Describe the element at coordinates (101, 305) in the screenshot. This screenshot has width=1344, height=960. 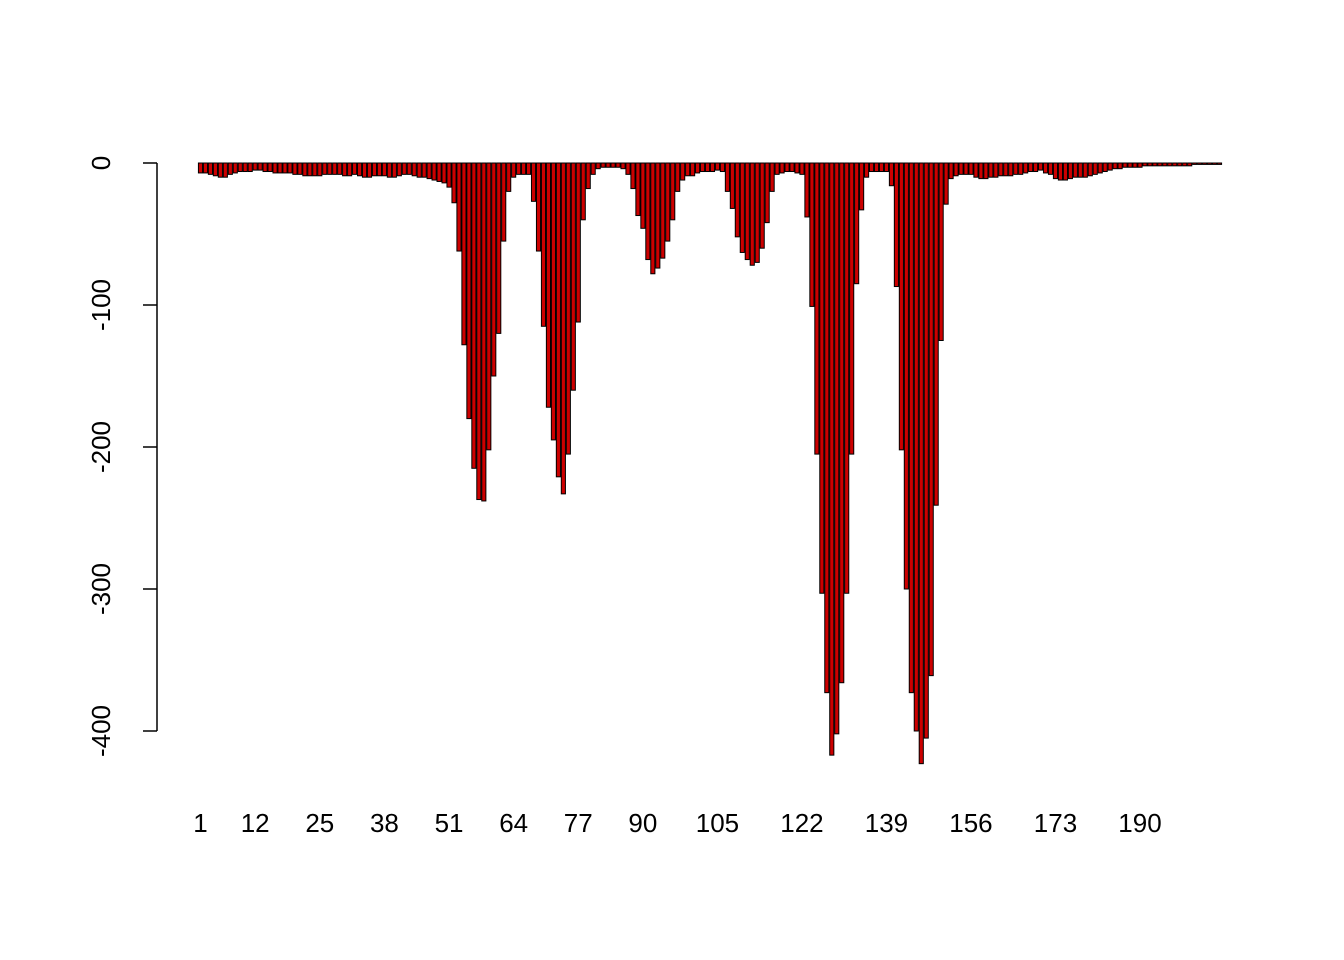
I see `y-tick-label: -100` at that location.